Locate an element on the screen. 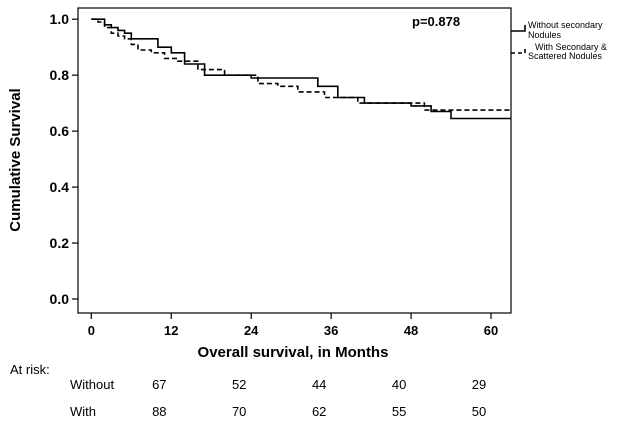 The width and height of the screenshot is (640, 424). y-tick-label: 0.8 is located at coordinates (60, 75).